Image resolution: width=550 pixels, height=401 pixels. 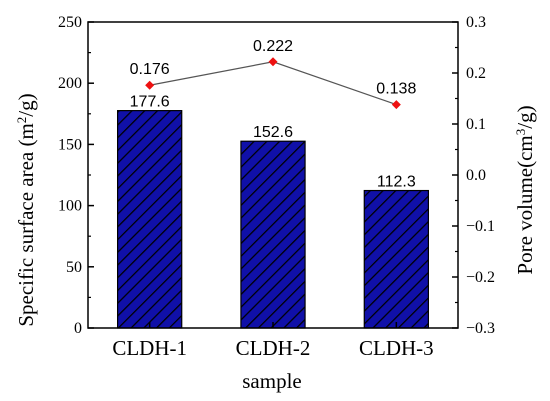 What do you see at coordinates (273, 348) in the screenshot?
I see `x-tick-label: CLDH-2` at bounding box center [273, 348].